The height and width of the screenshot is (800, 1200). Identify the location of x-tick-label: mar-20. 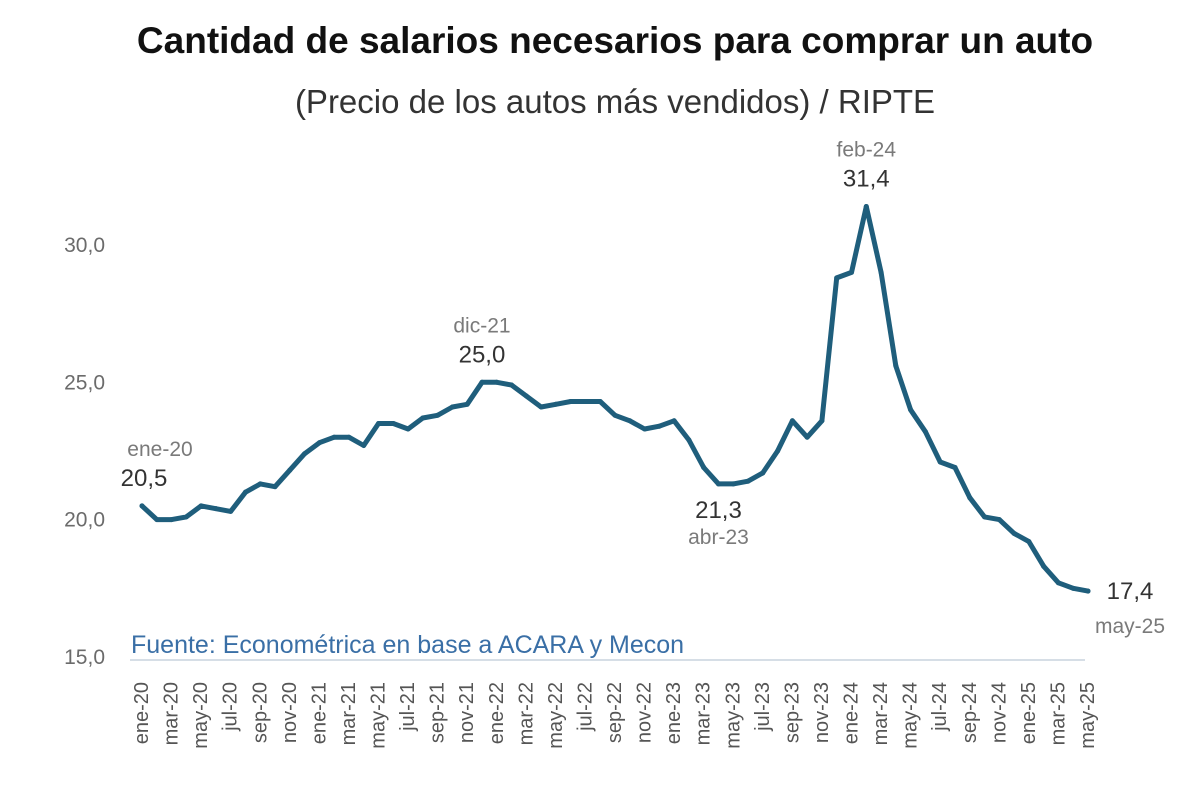
(172, 713).